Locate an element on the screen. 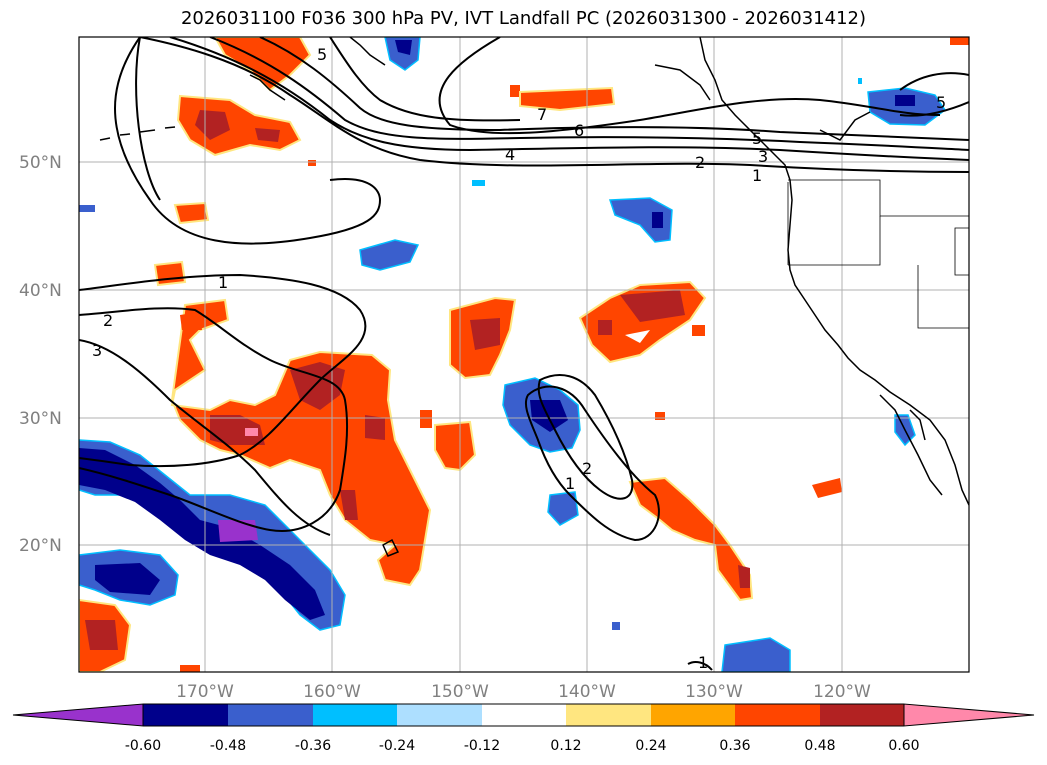 The height and width of the screenshot is (765, 1047). lon-label: 120°W is located at coordinates (842, 692).